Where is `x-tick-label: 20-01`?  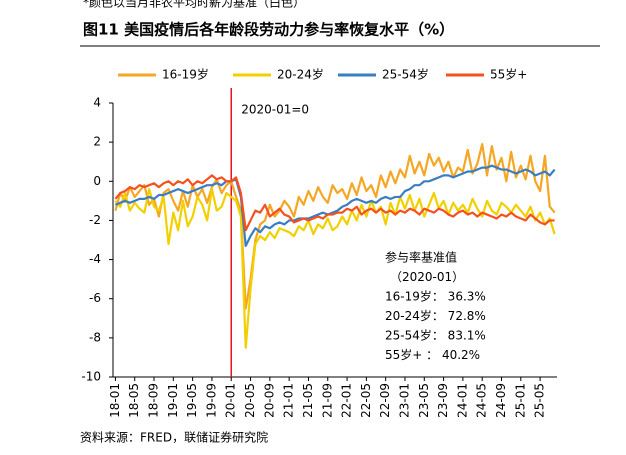 x-tick-label: 20-01 is located at coordinates (231, 400).